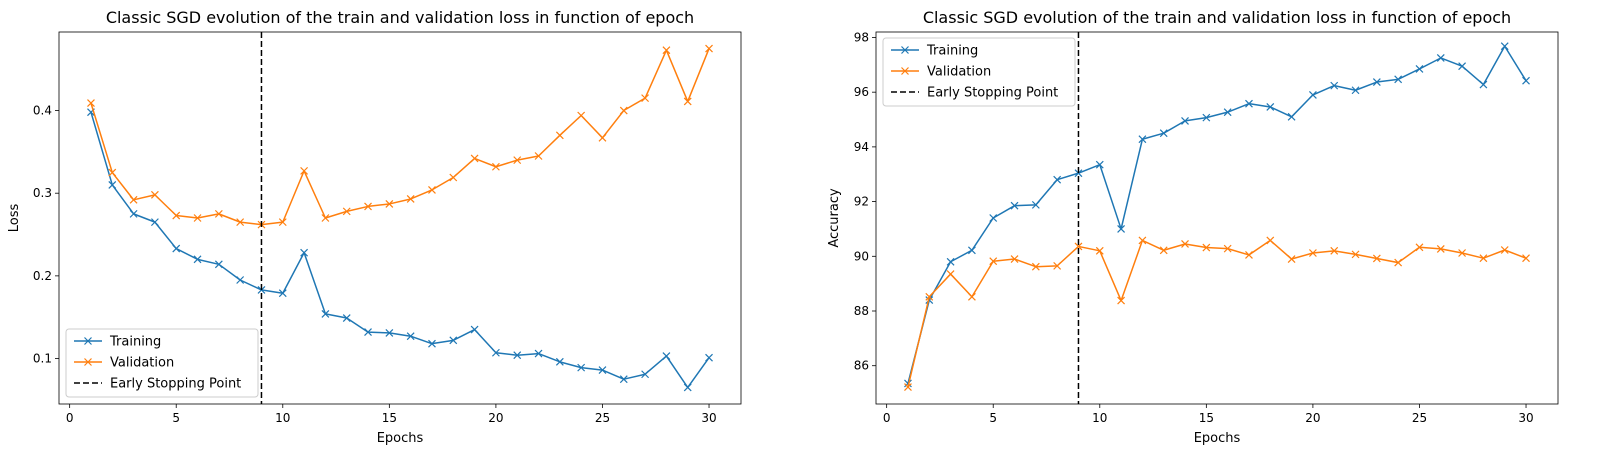  Describe the element at coordinates (495, 418) in the screenshot. I see `x-tick-label: 20` at that location.